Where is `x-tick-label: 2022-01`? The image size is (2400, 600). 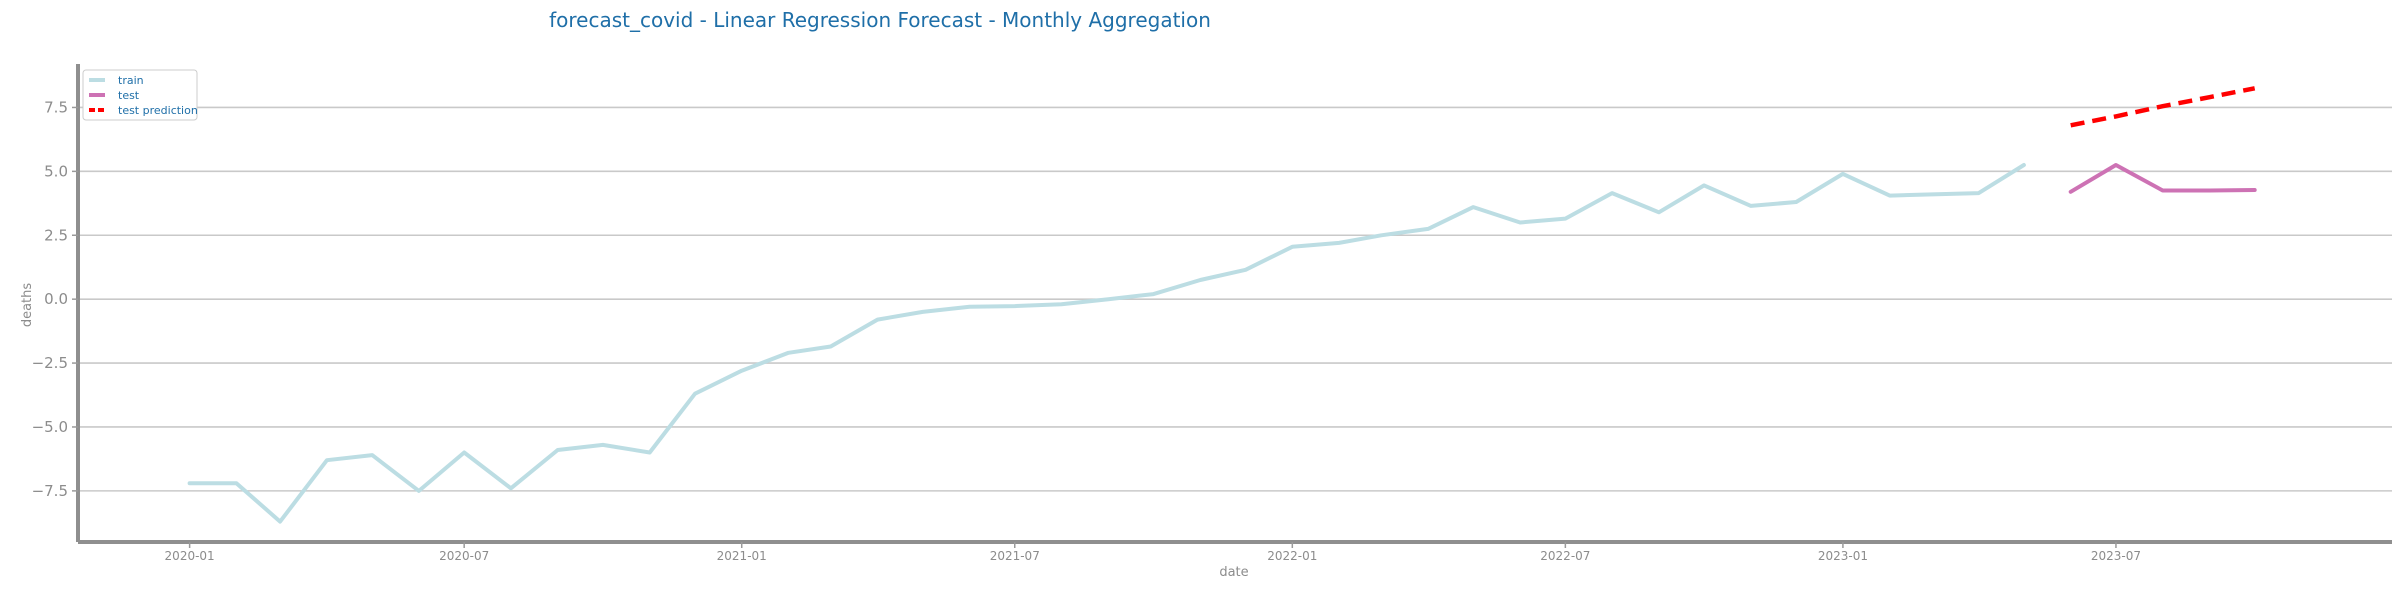 x-tick-label: 2022-01 is located at coordinates (1292, 556).